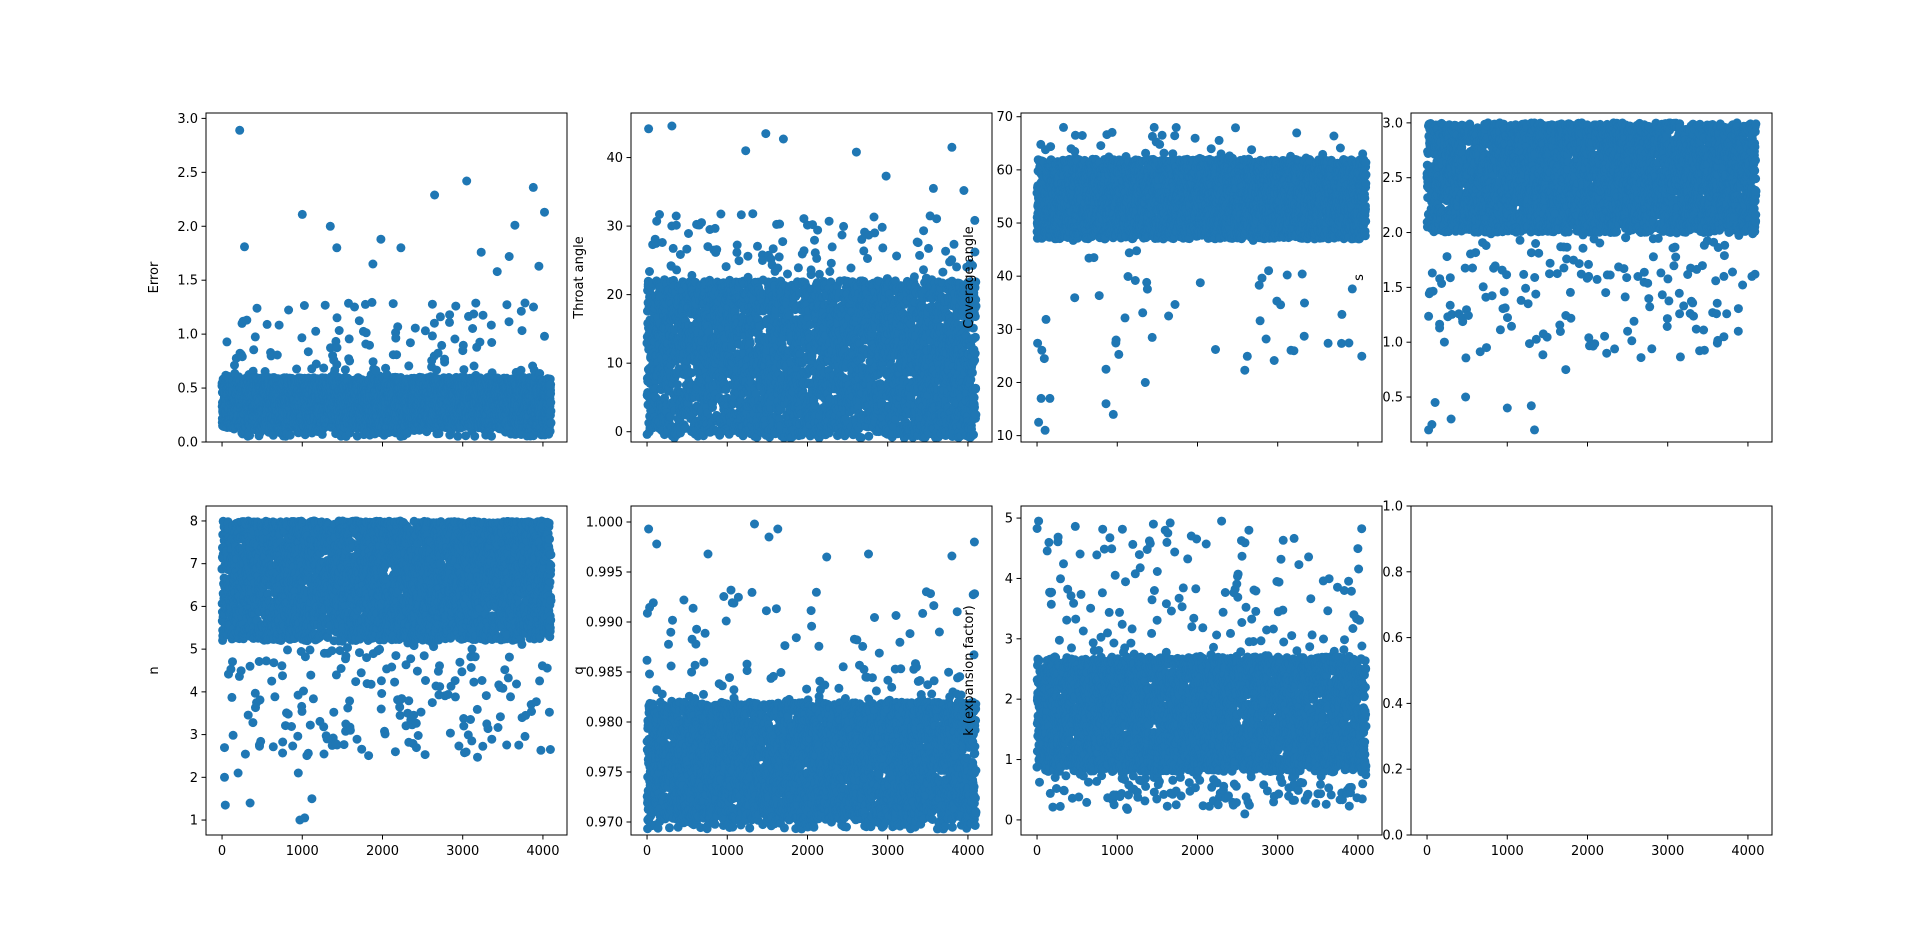 This screenshot has height=936, width=1920. Describe the element at coordinates (187, 389) in the screenshot. I see `y-tick-label: 0.5` at that location.